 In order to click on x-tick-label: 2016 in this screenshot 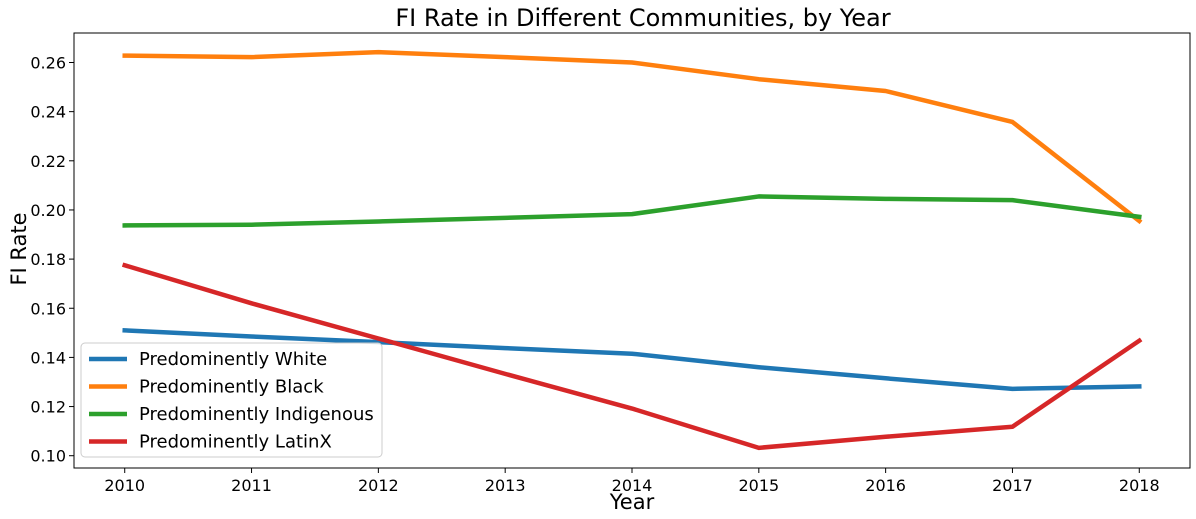, I will do `click(885, 485)`.